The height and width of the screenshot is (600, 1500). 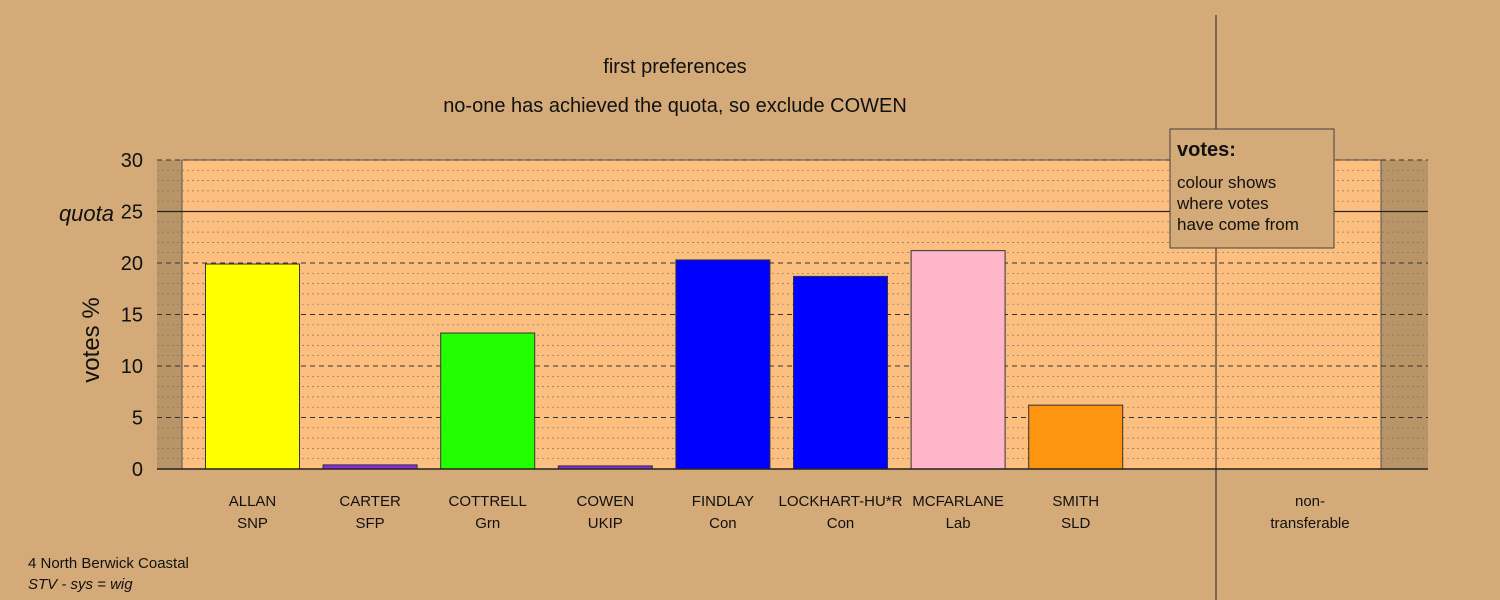 I want to click on category-label: LOCKHART-HU*R, so click(x=841, y=501).